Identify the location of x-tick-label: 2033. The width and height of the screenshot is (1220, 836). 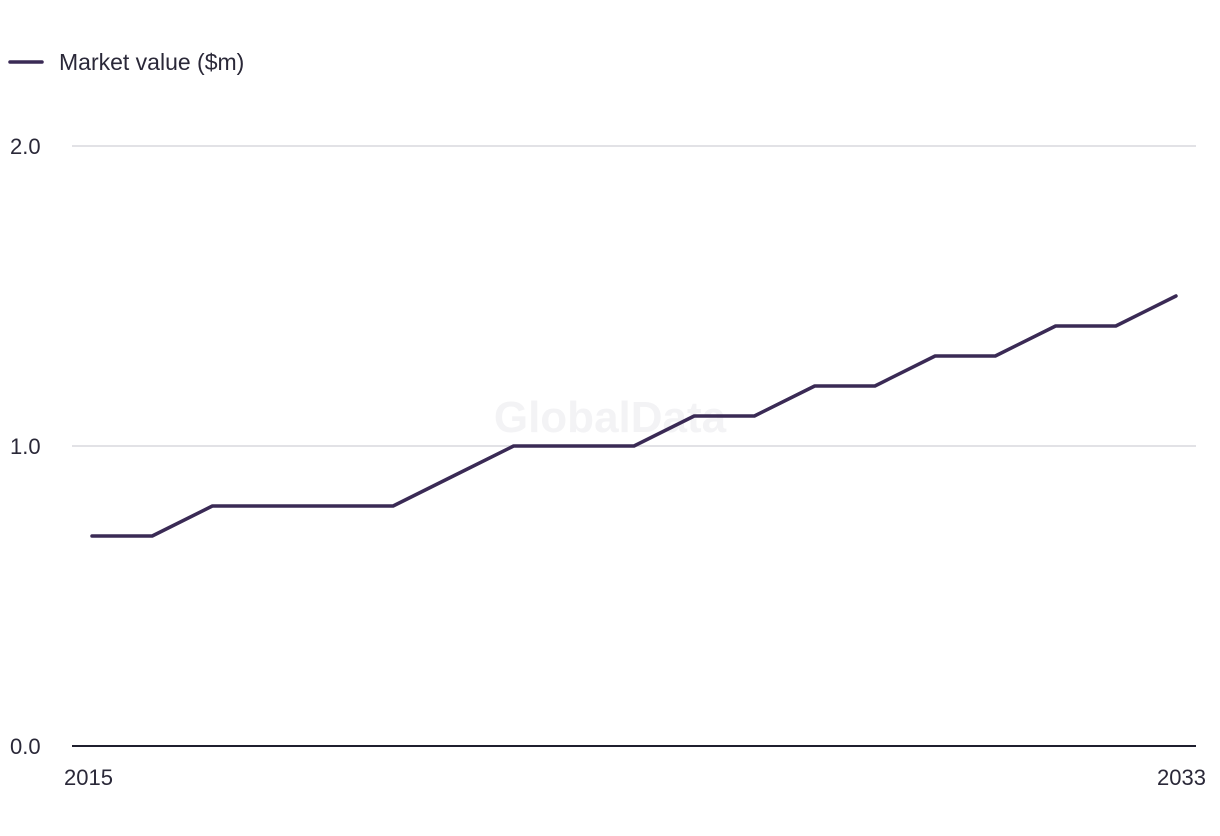
(1181, 777).